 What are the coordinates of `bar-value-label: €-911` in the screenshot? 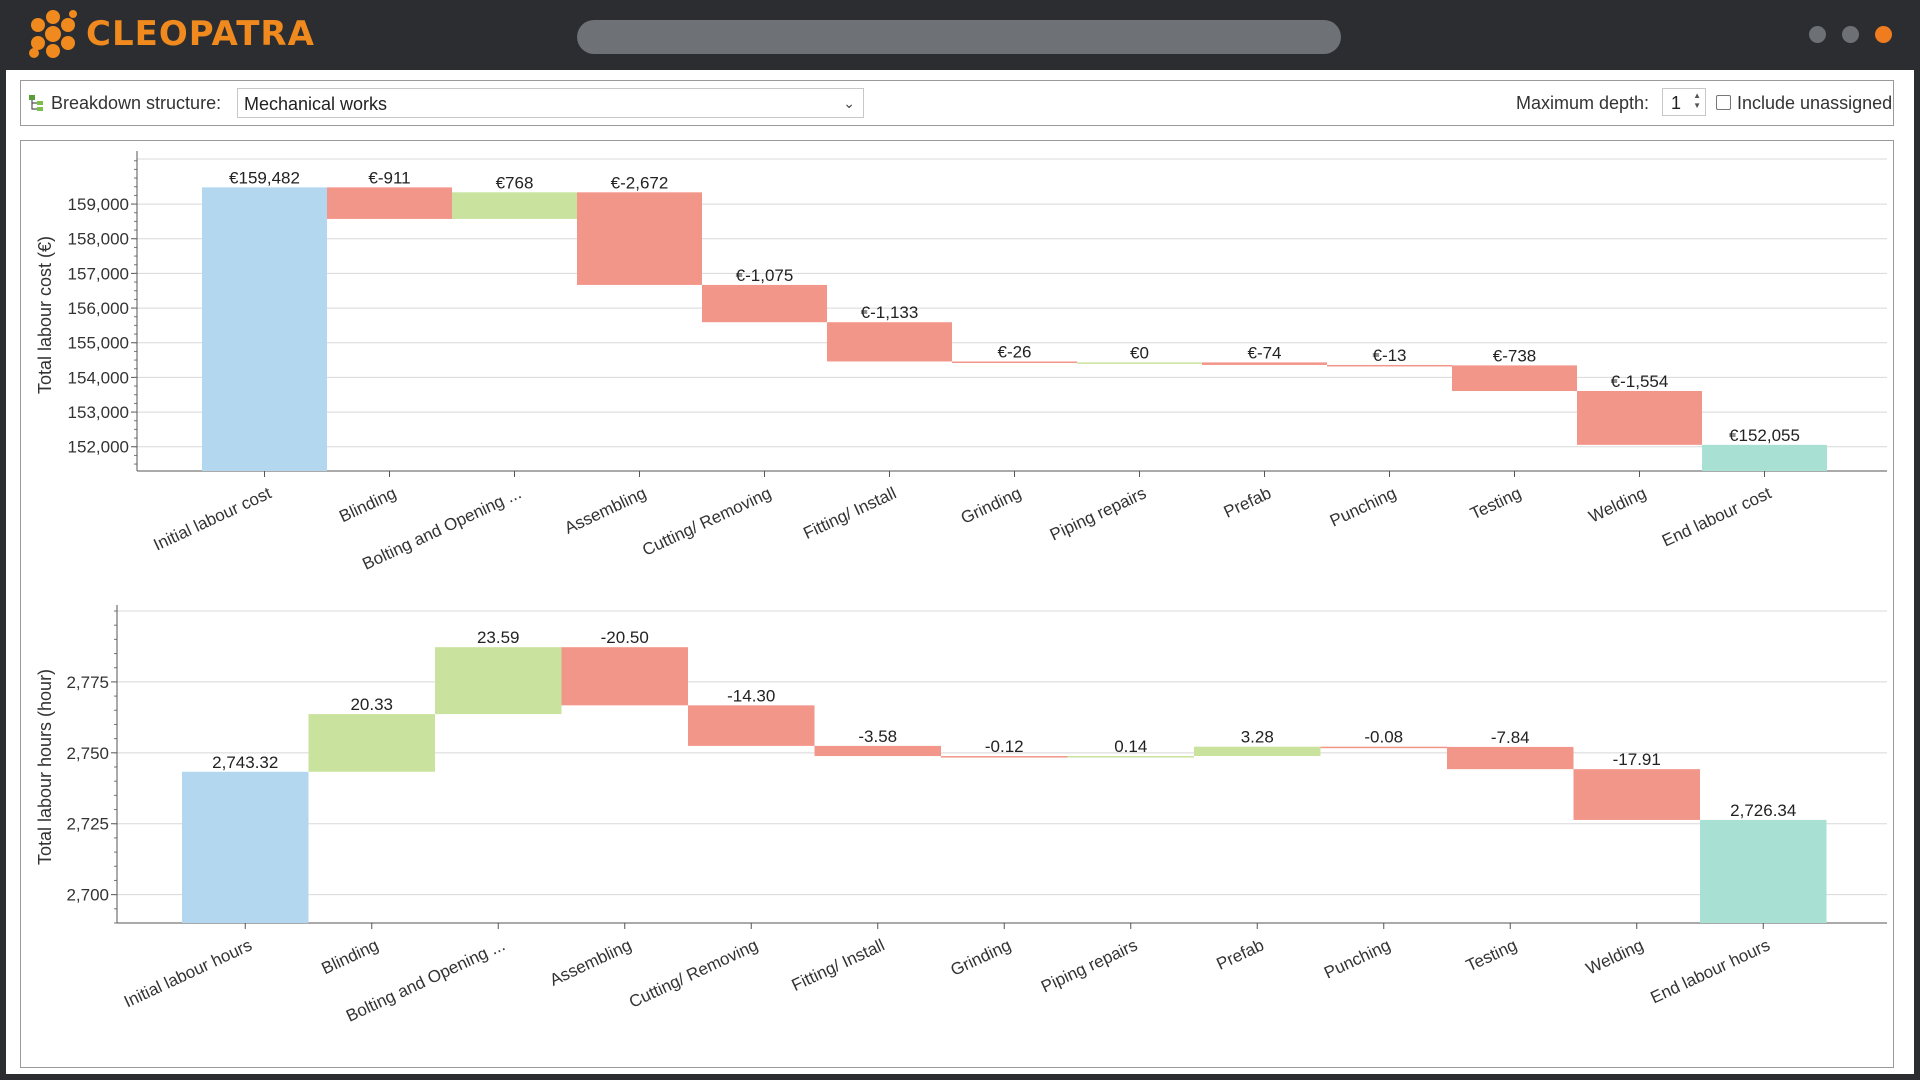 It's located at (389, 177).